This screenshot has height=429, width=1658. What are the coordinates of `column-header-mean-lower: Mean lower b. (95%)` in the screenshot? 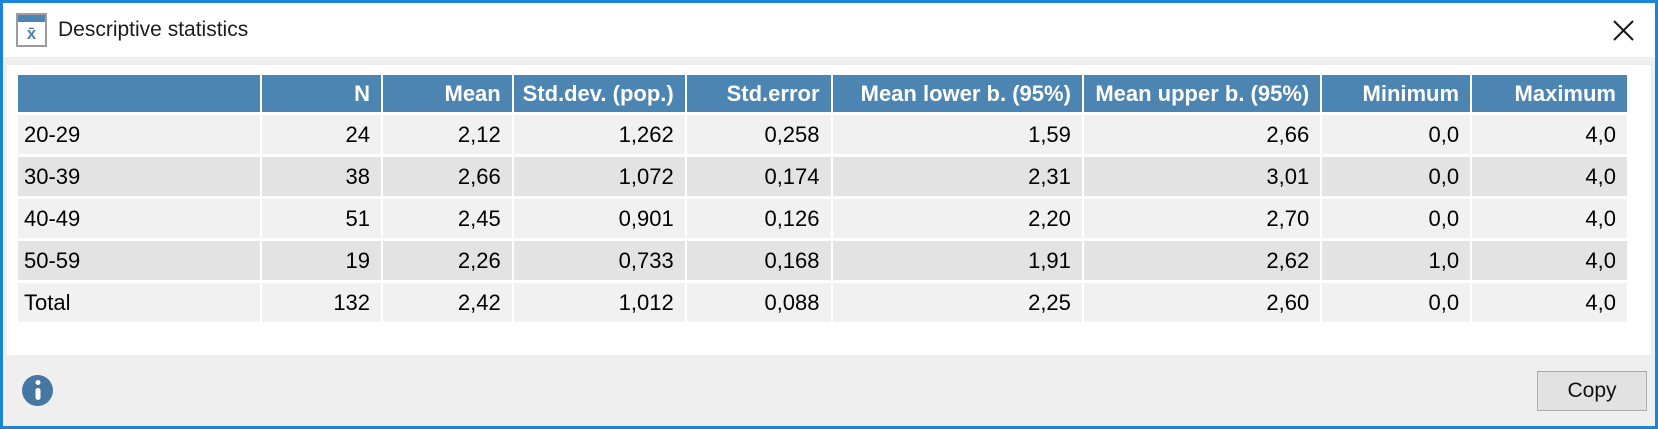 It's located at (958, 95).